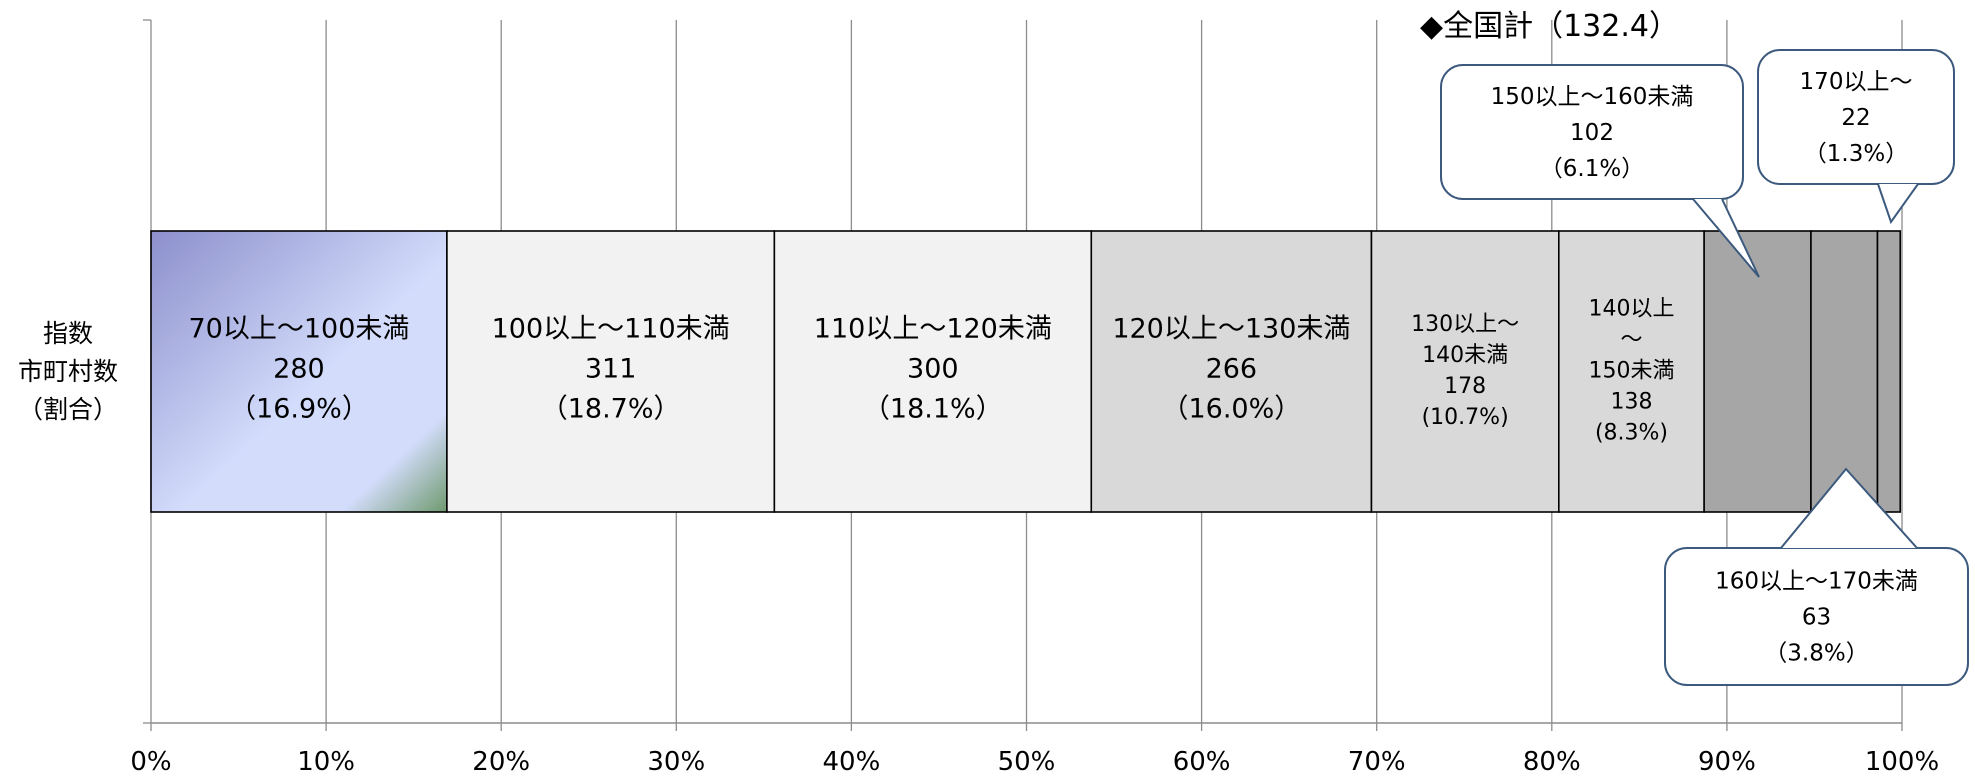  I want to click on category-label-line: 市町村数, so click(68, 371).